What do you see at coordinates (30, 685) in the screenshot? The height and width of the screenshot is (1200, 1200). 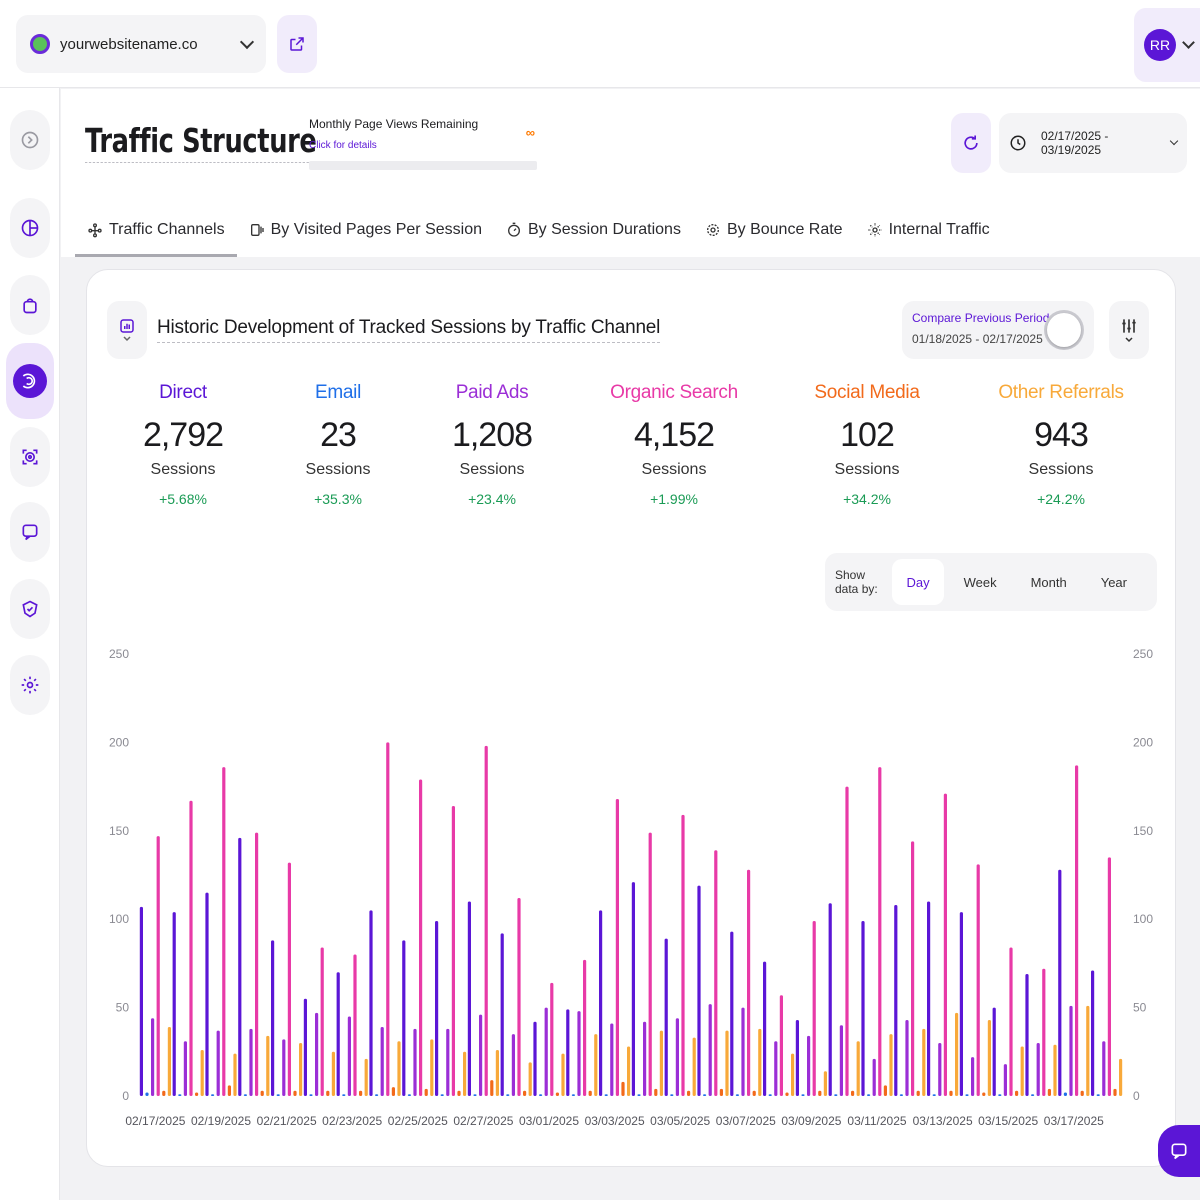 I see `sidebar-item-settings` at bounding box center [30, 685].